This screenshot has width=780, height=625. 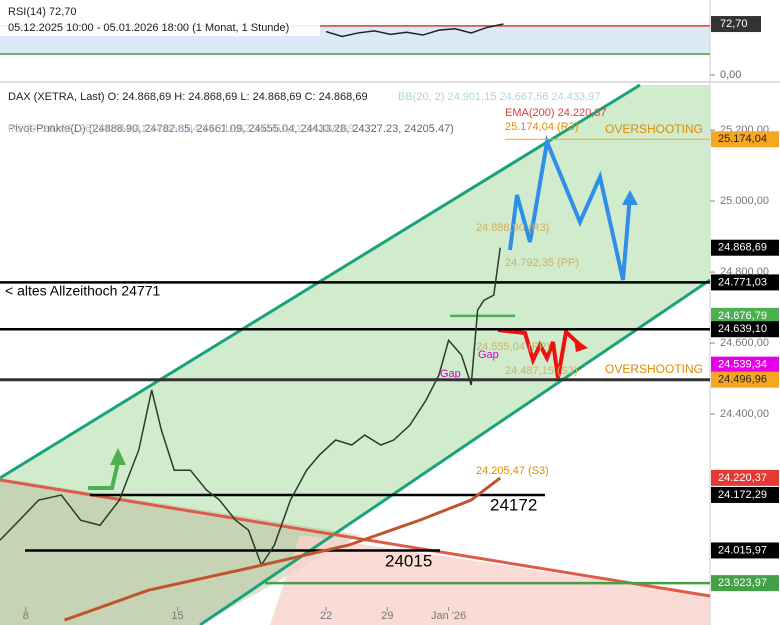 I want to click on price-tag-label: 23.923,97, so click(x=742, y=583).